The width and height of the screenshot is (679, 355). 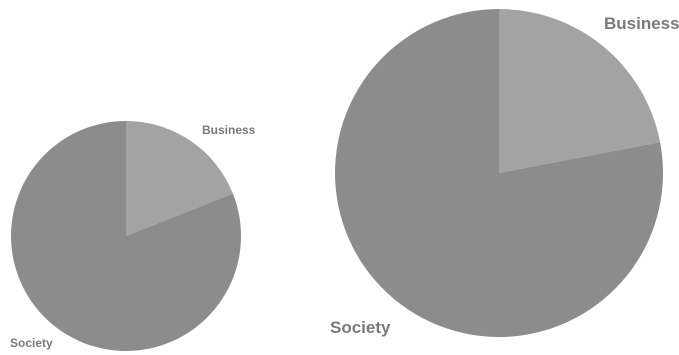 What do you see at coordinates (641, 23) in the screenshot?
I see `large-pie-label-business: Business` at bounding box center [641, 23].